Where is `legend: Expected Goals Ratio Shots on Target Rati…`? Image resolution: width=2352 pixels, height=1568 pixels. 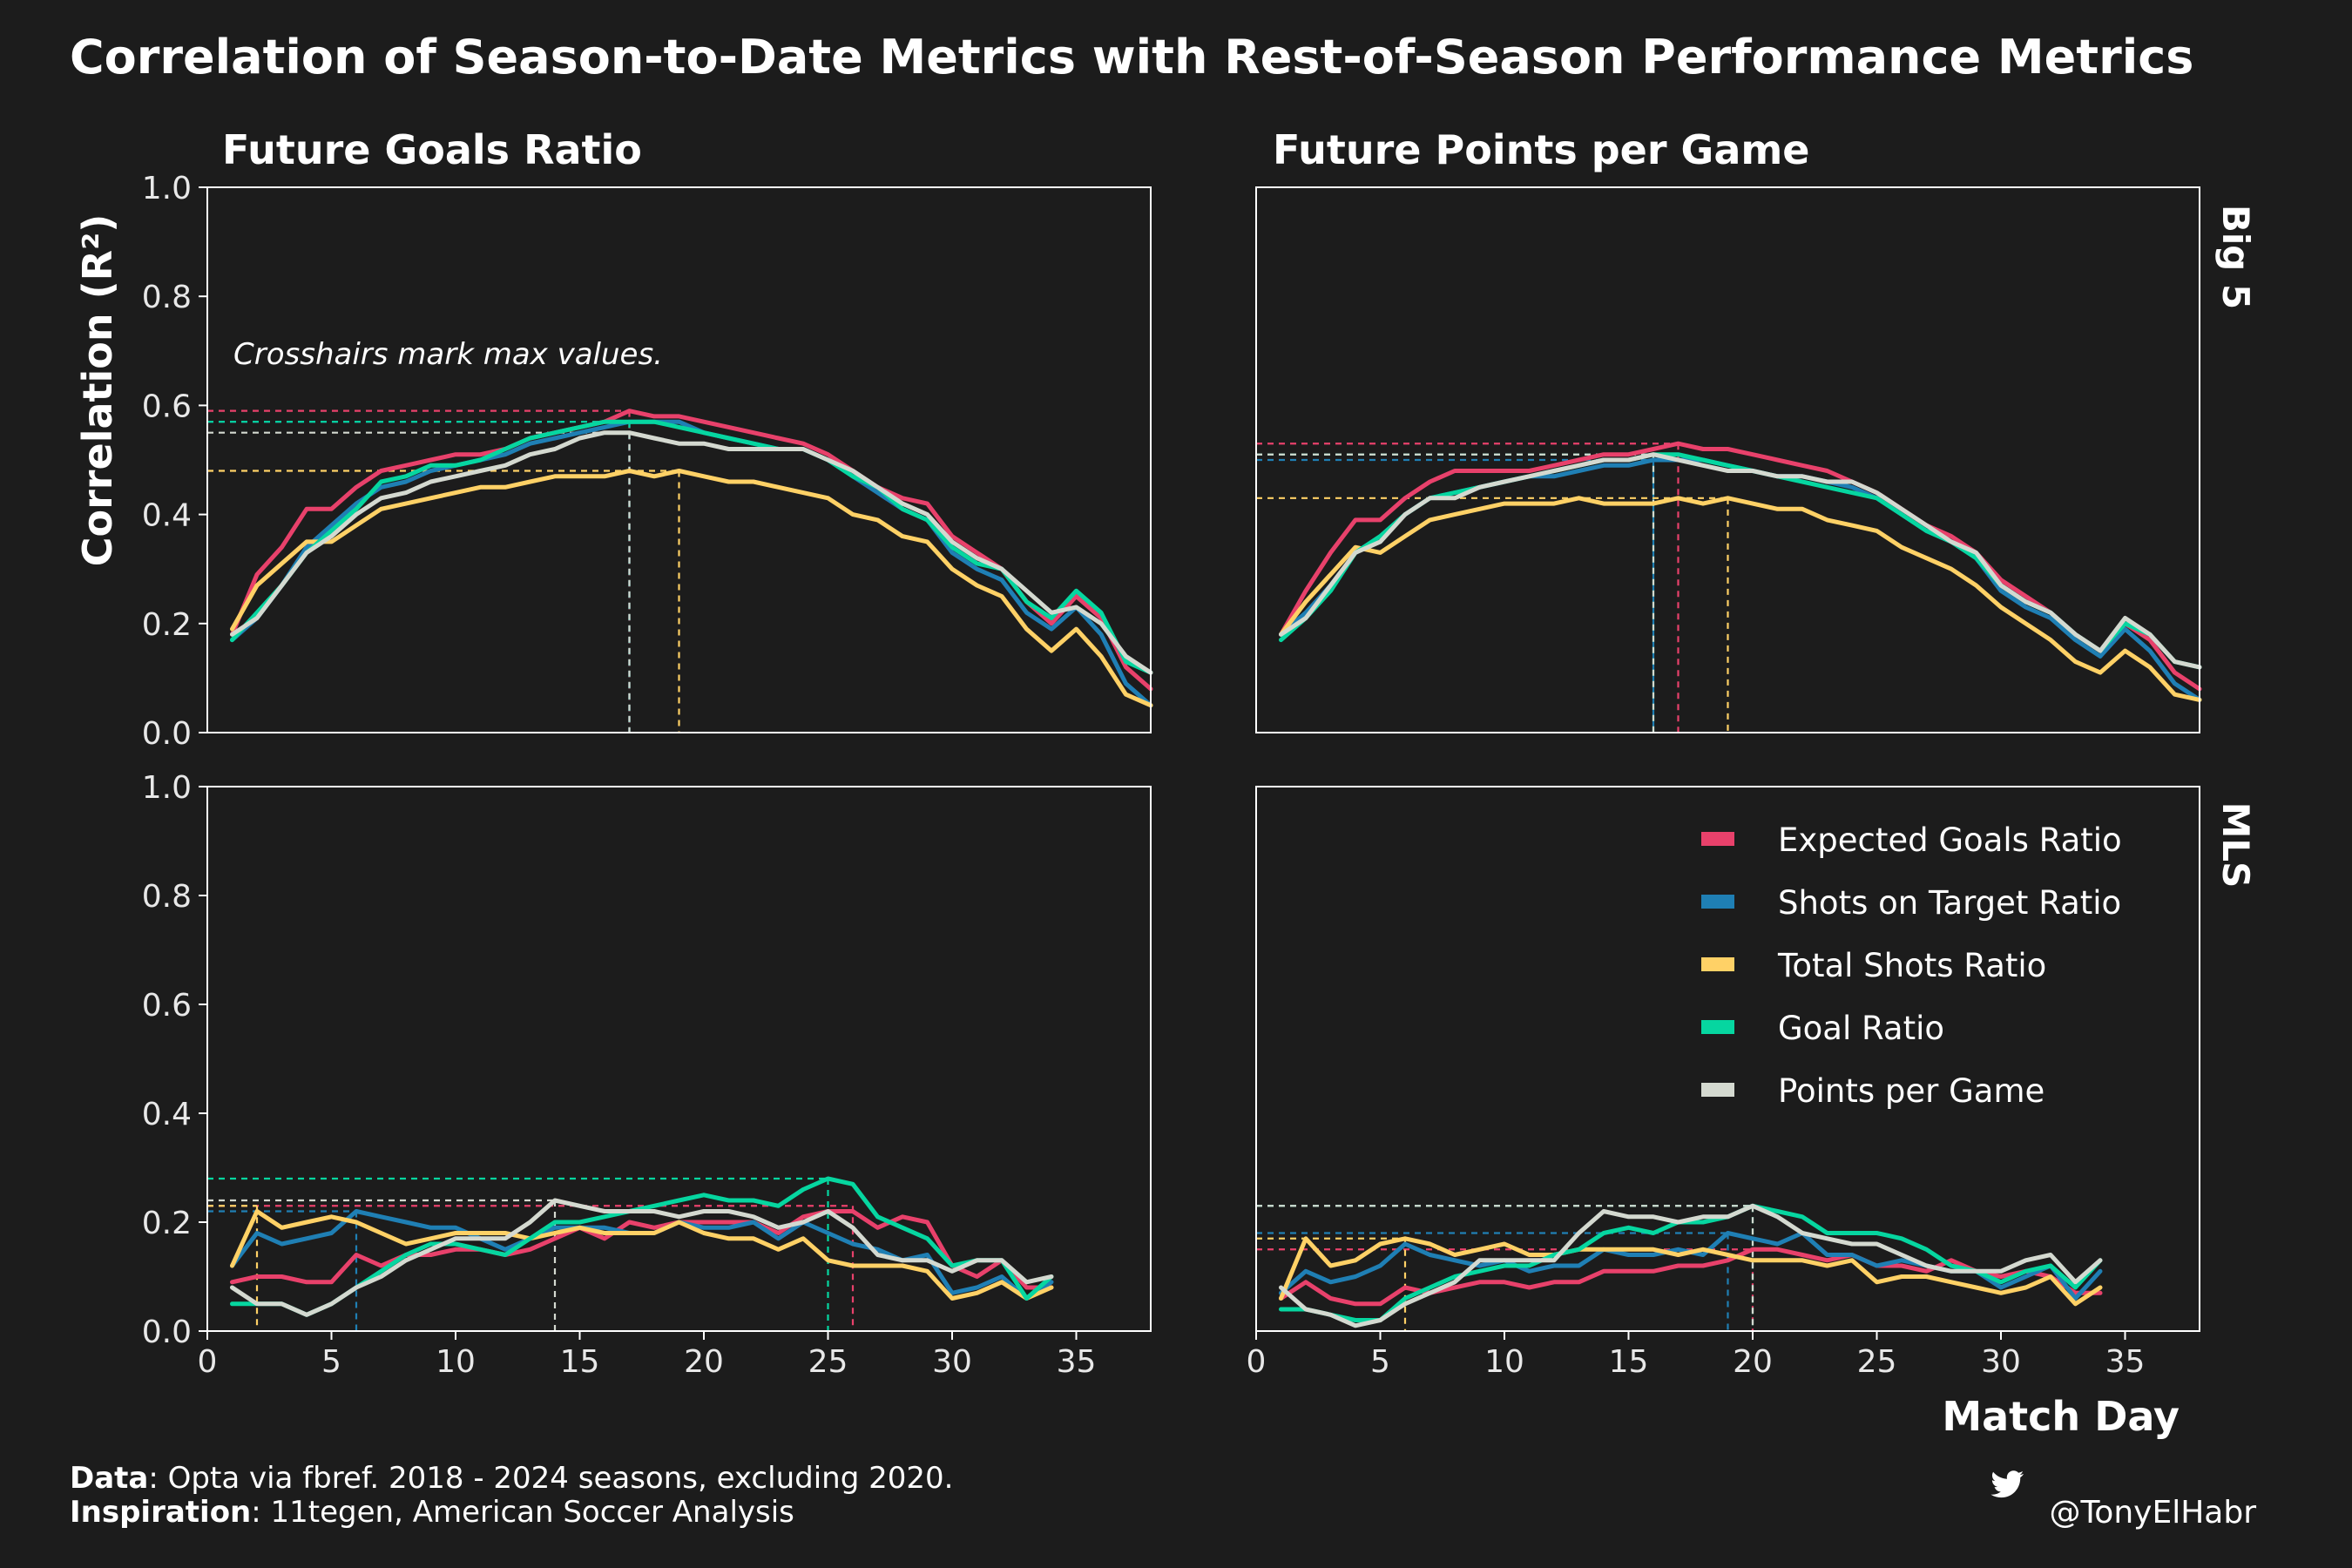
legend: Expected Goals Ratio Shots on Target Rati… is located at coordinates (1912, 965).